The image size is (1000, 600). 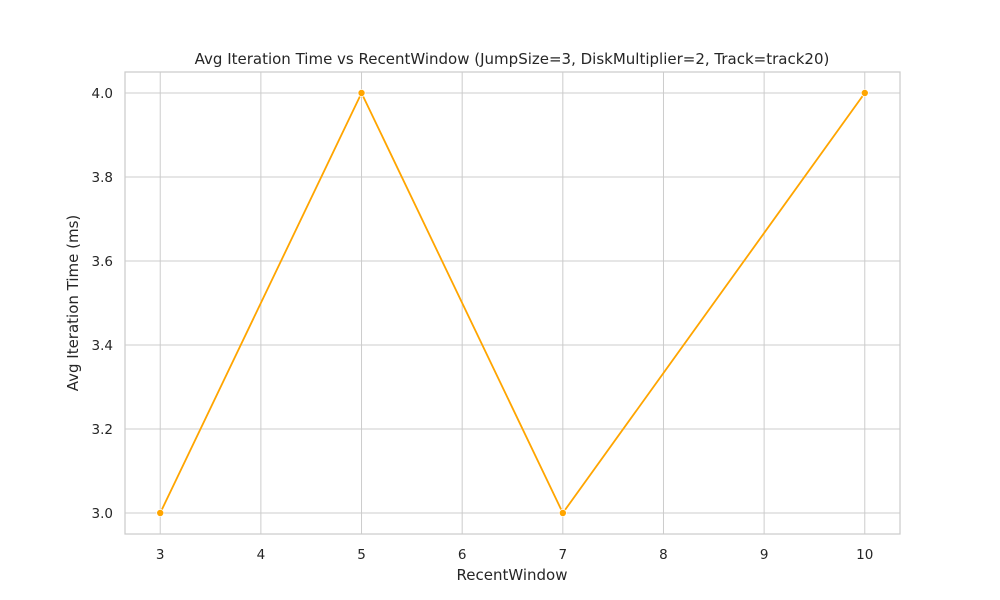 I want to click on x-tick-label: 8, so click(x=663, y=555).